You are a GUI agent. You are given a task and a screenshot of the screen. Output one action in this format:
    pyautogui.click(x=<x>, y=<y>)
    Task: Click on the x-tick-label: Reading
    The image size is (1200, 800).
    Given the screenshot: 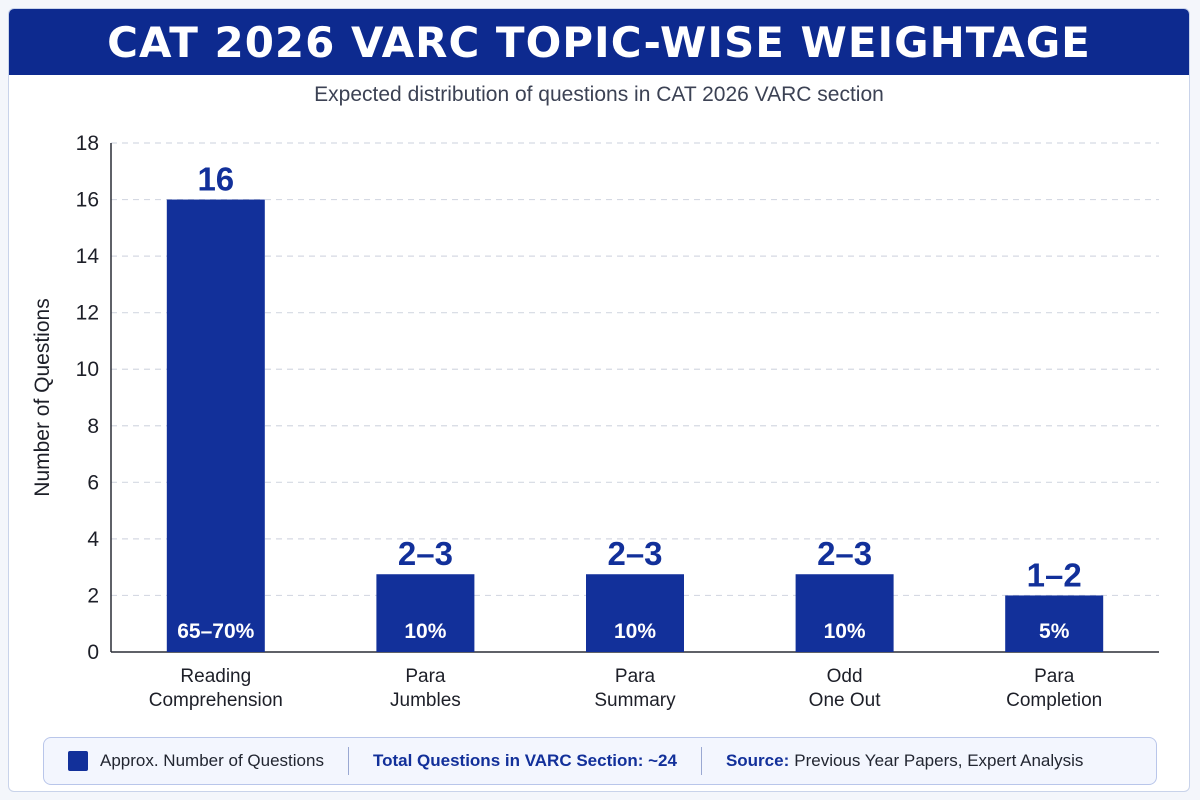 What is the action you would take?
    pyautogui.click(x=215, y=676)
    